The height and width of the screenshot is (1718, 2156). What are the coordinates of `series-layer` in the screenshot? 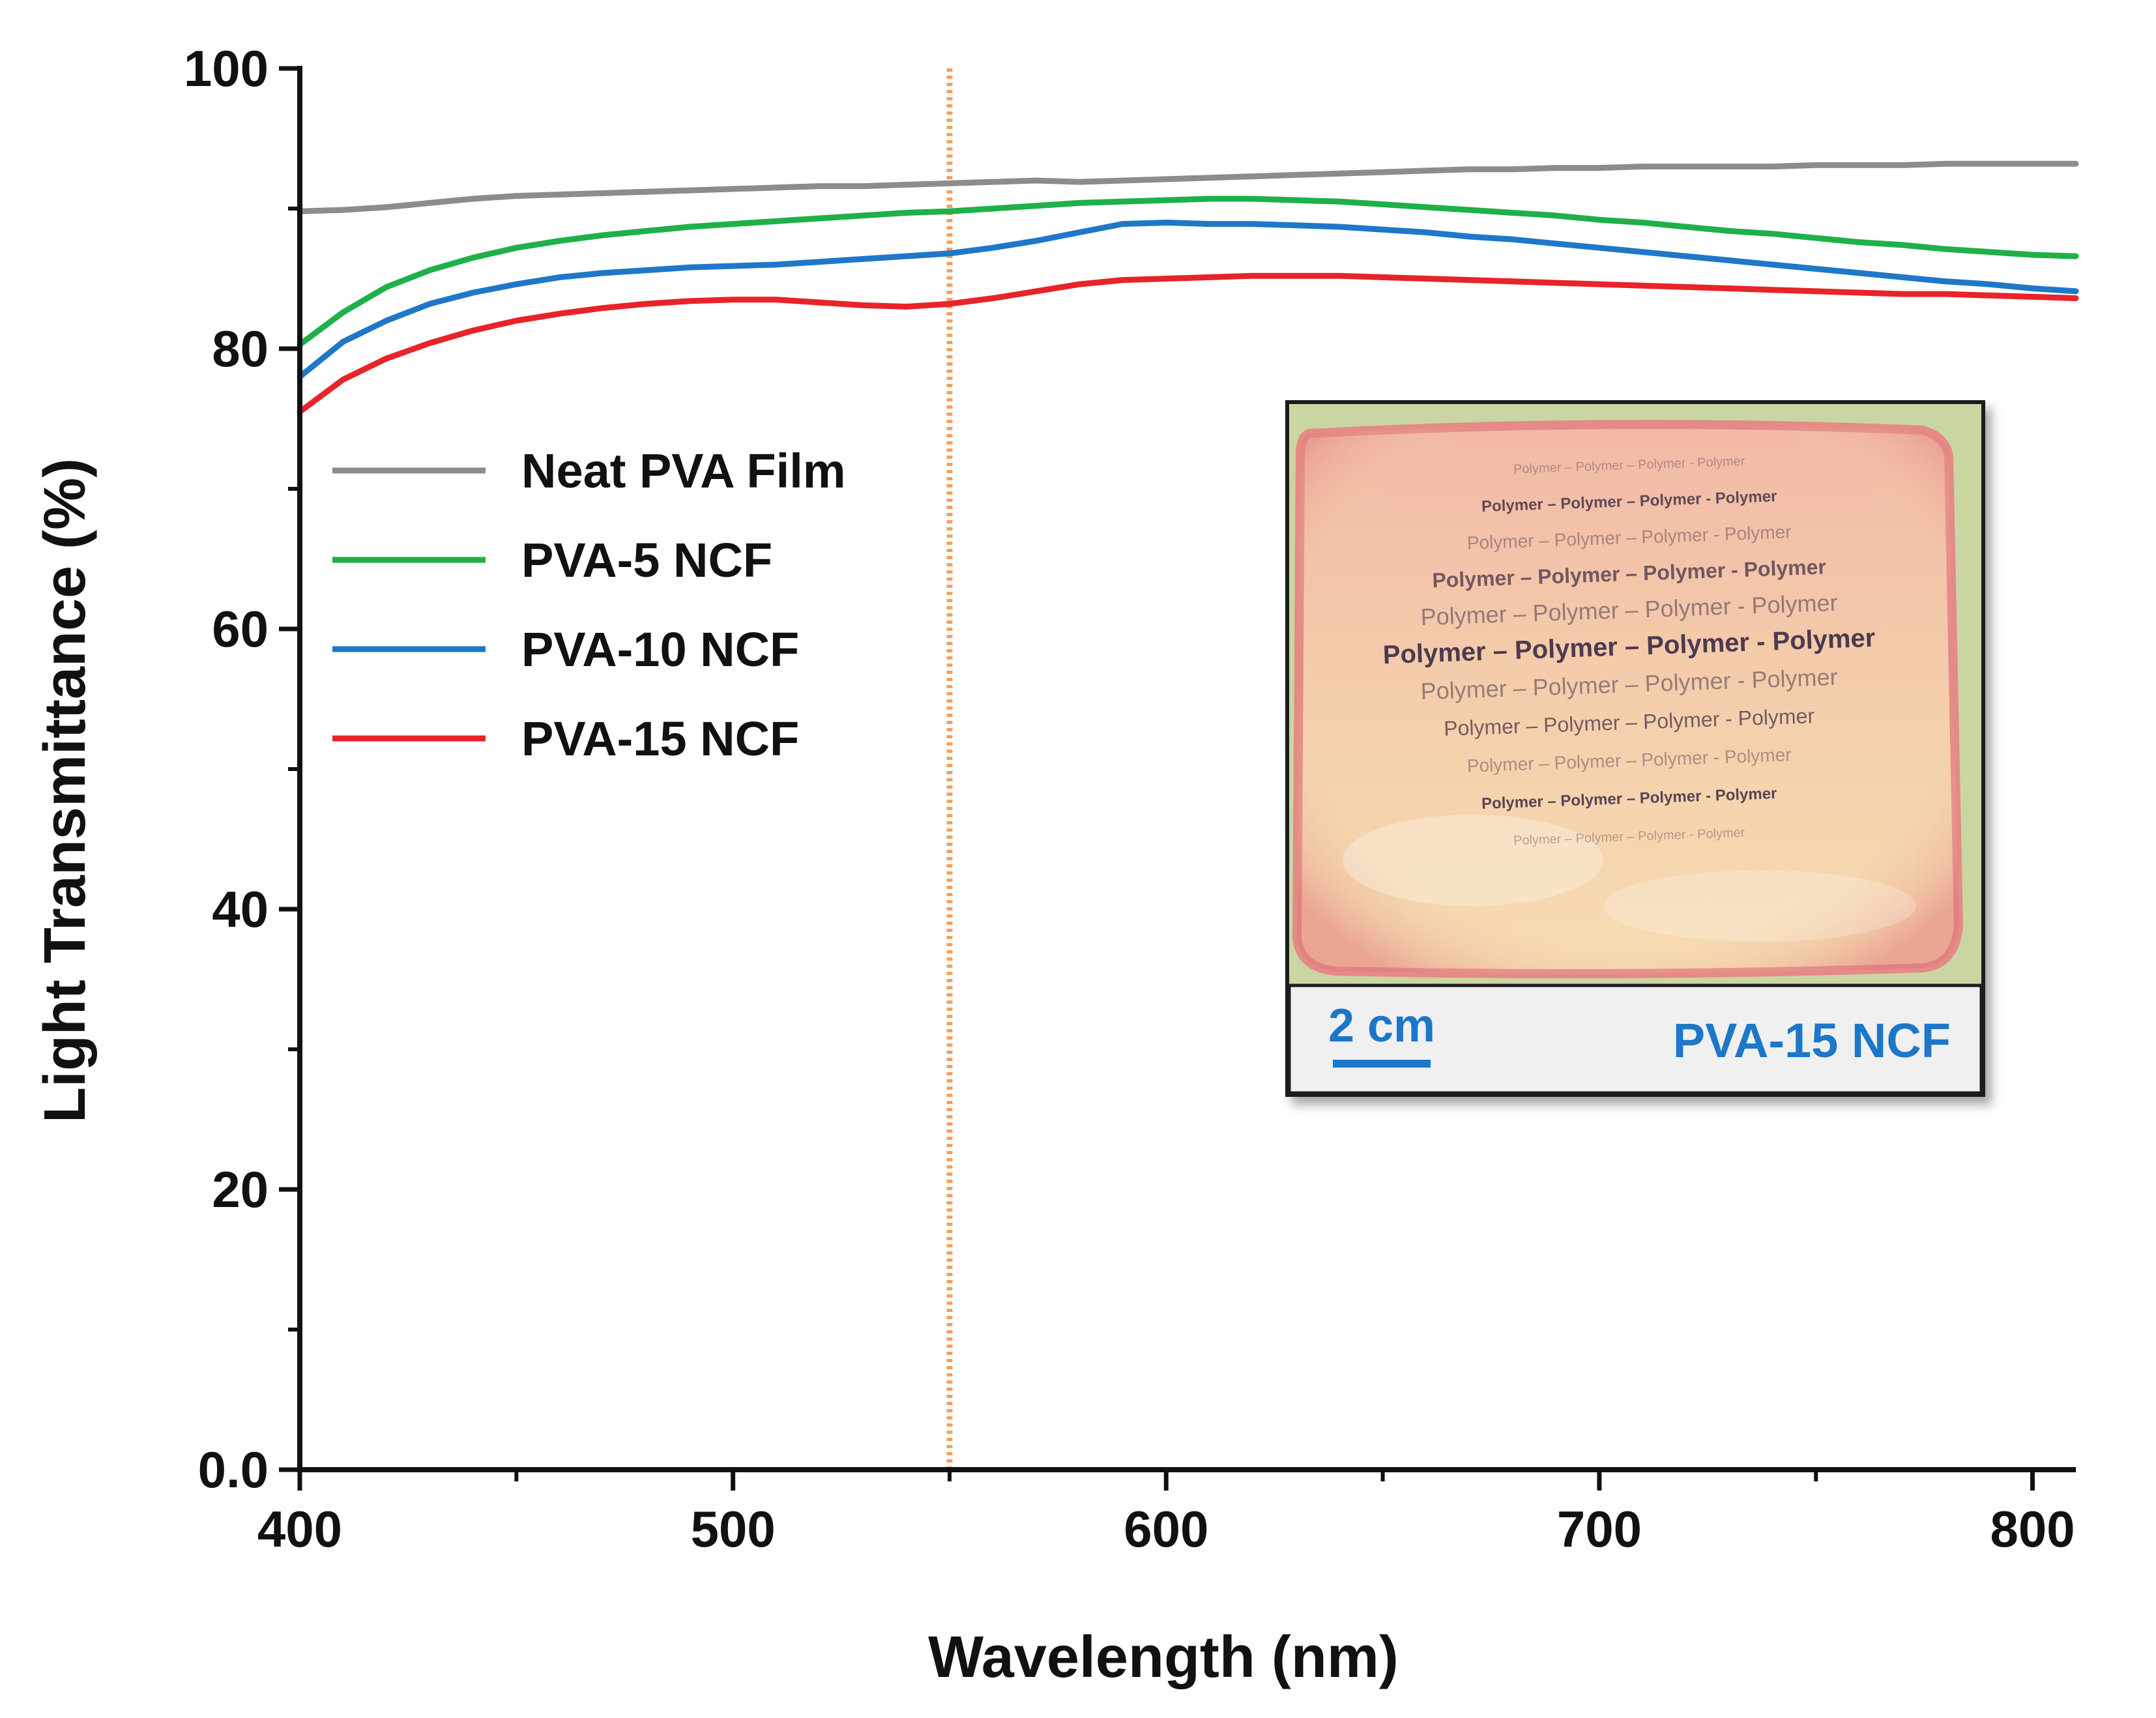 It's located at (1188, 288).